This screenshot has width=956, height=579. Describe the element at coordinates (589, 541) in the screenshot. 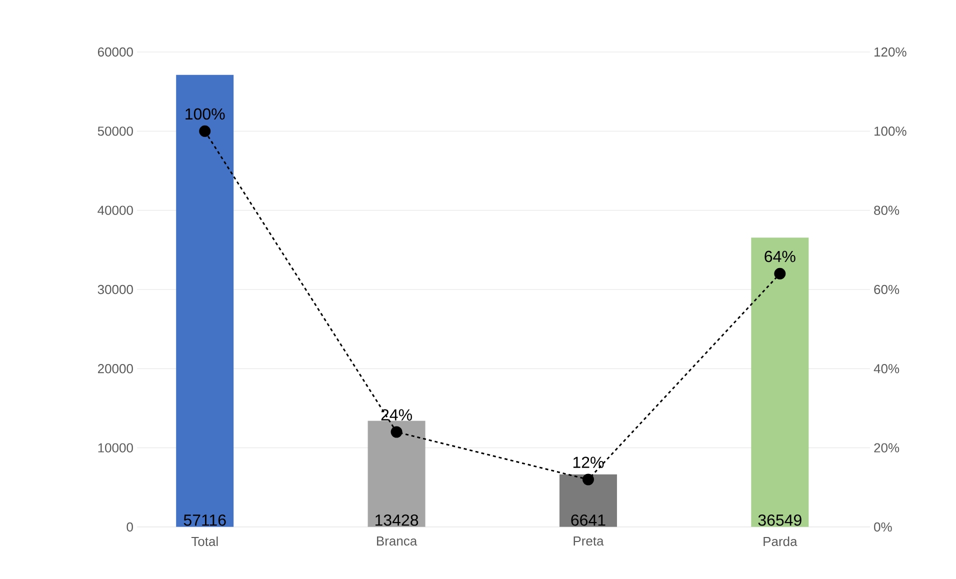

I see `x-tick-label: Preta` at that location.